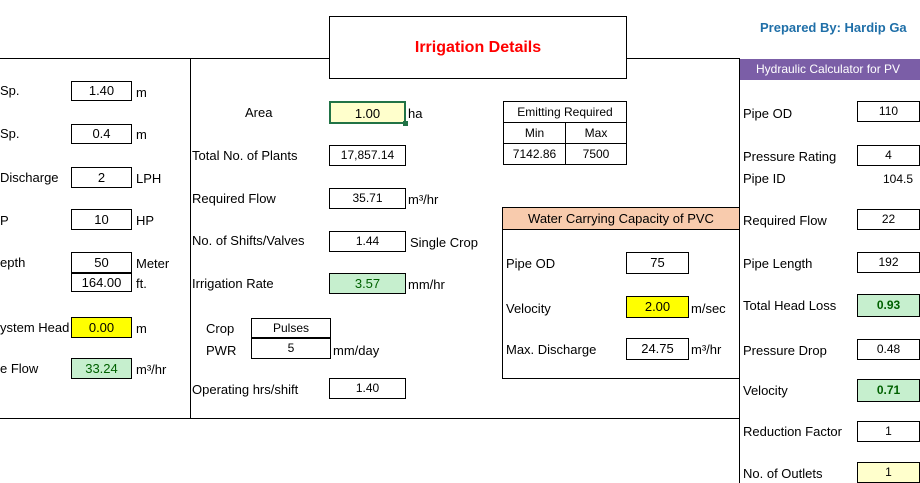 The width and height of the screenshot is (920, 483). Describe the element at coordinates (101, 134) in the screenshot. I see `row2-value: 0.4` at that location.